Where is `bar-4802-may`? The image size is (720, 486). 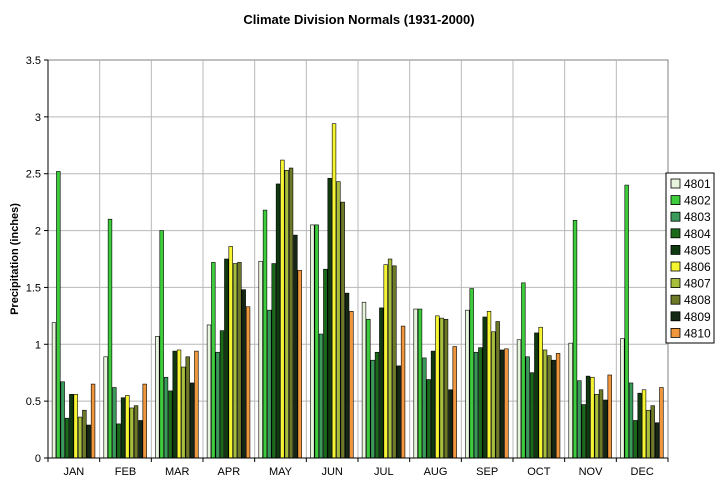 bar-4802-may is located at coordinates (265, 334).